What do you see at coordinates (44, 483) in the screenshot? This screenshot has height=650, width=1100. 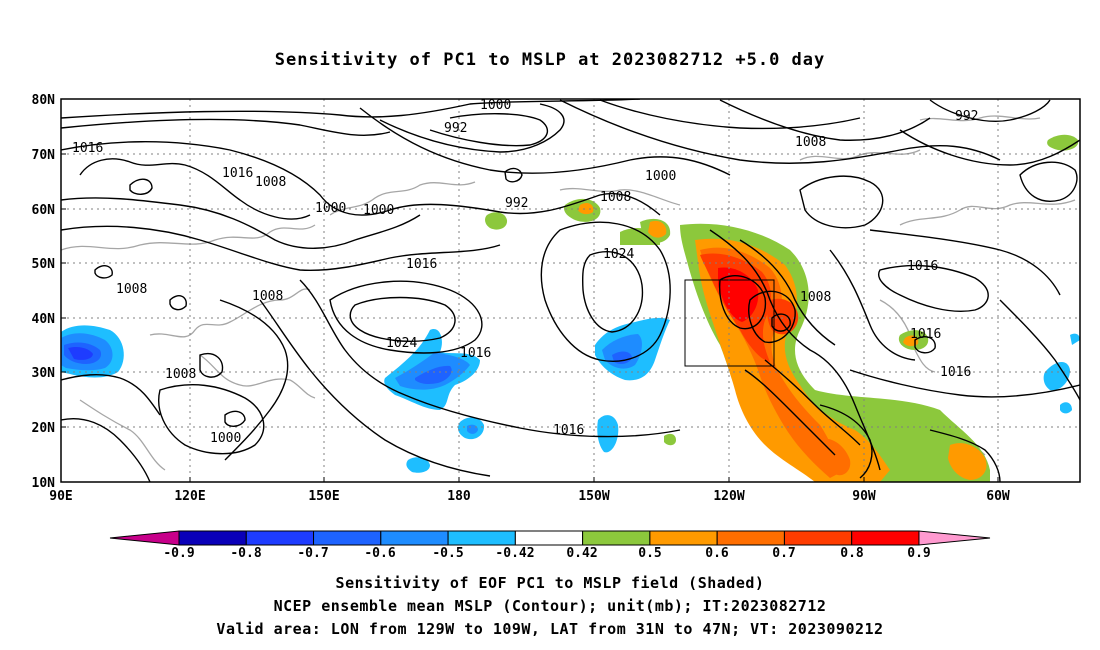 I see `lat-label: 10N` at bounding box center [44, 483].